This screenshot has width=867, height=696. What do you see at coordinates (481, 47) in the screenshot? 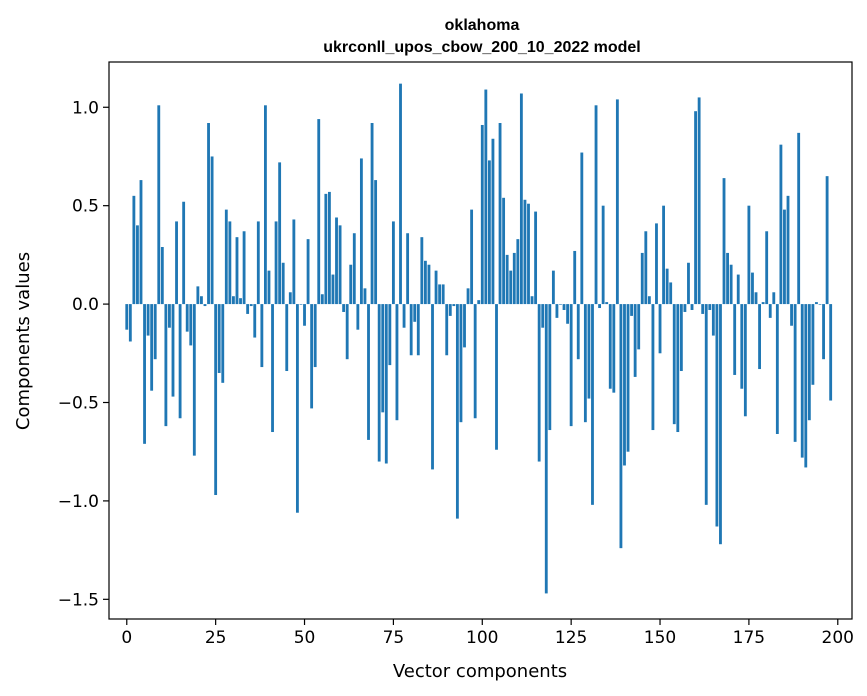
I see `chart-title-line-2: ukrconll_upos_cbow_200_10_2022 model` at bounding box center [481, 47].